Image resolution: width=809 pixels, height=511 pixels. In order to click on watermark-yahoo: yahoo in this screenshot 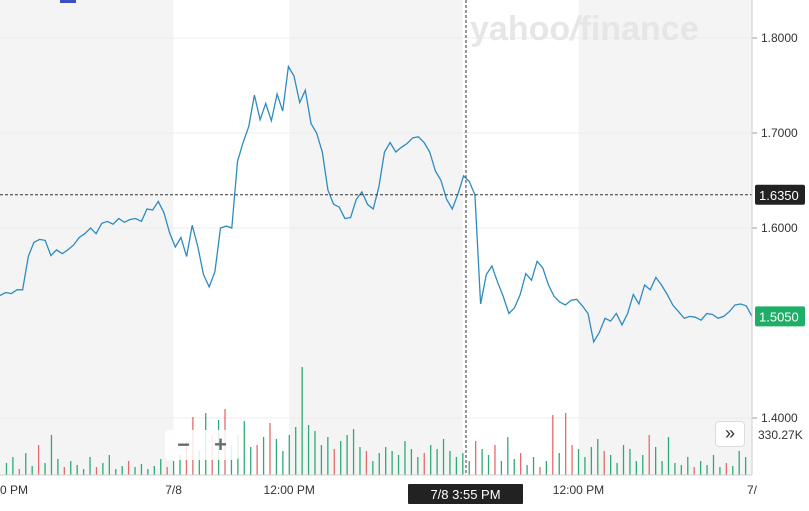, I will do `click(520, 29)`.